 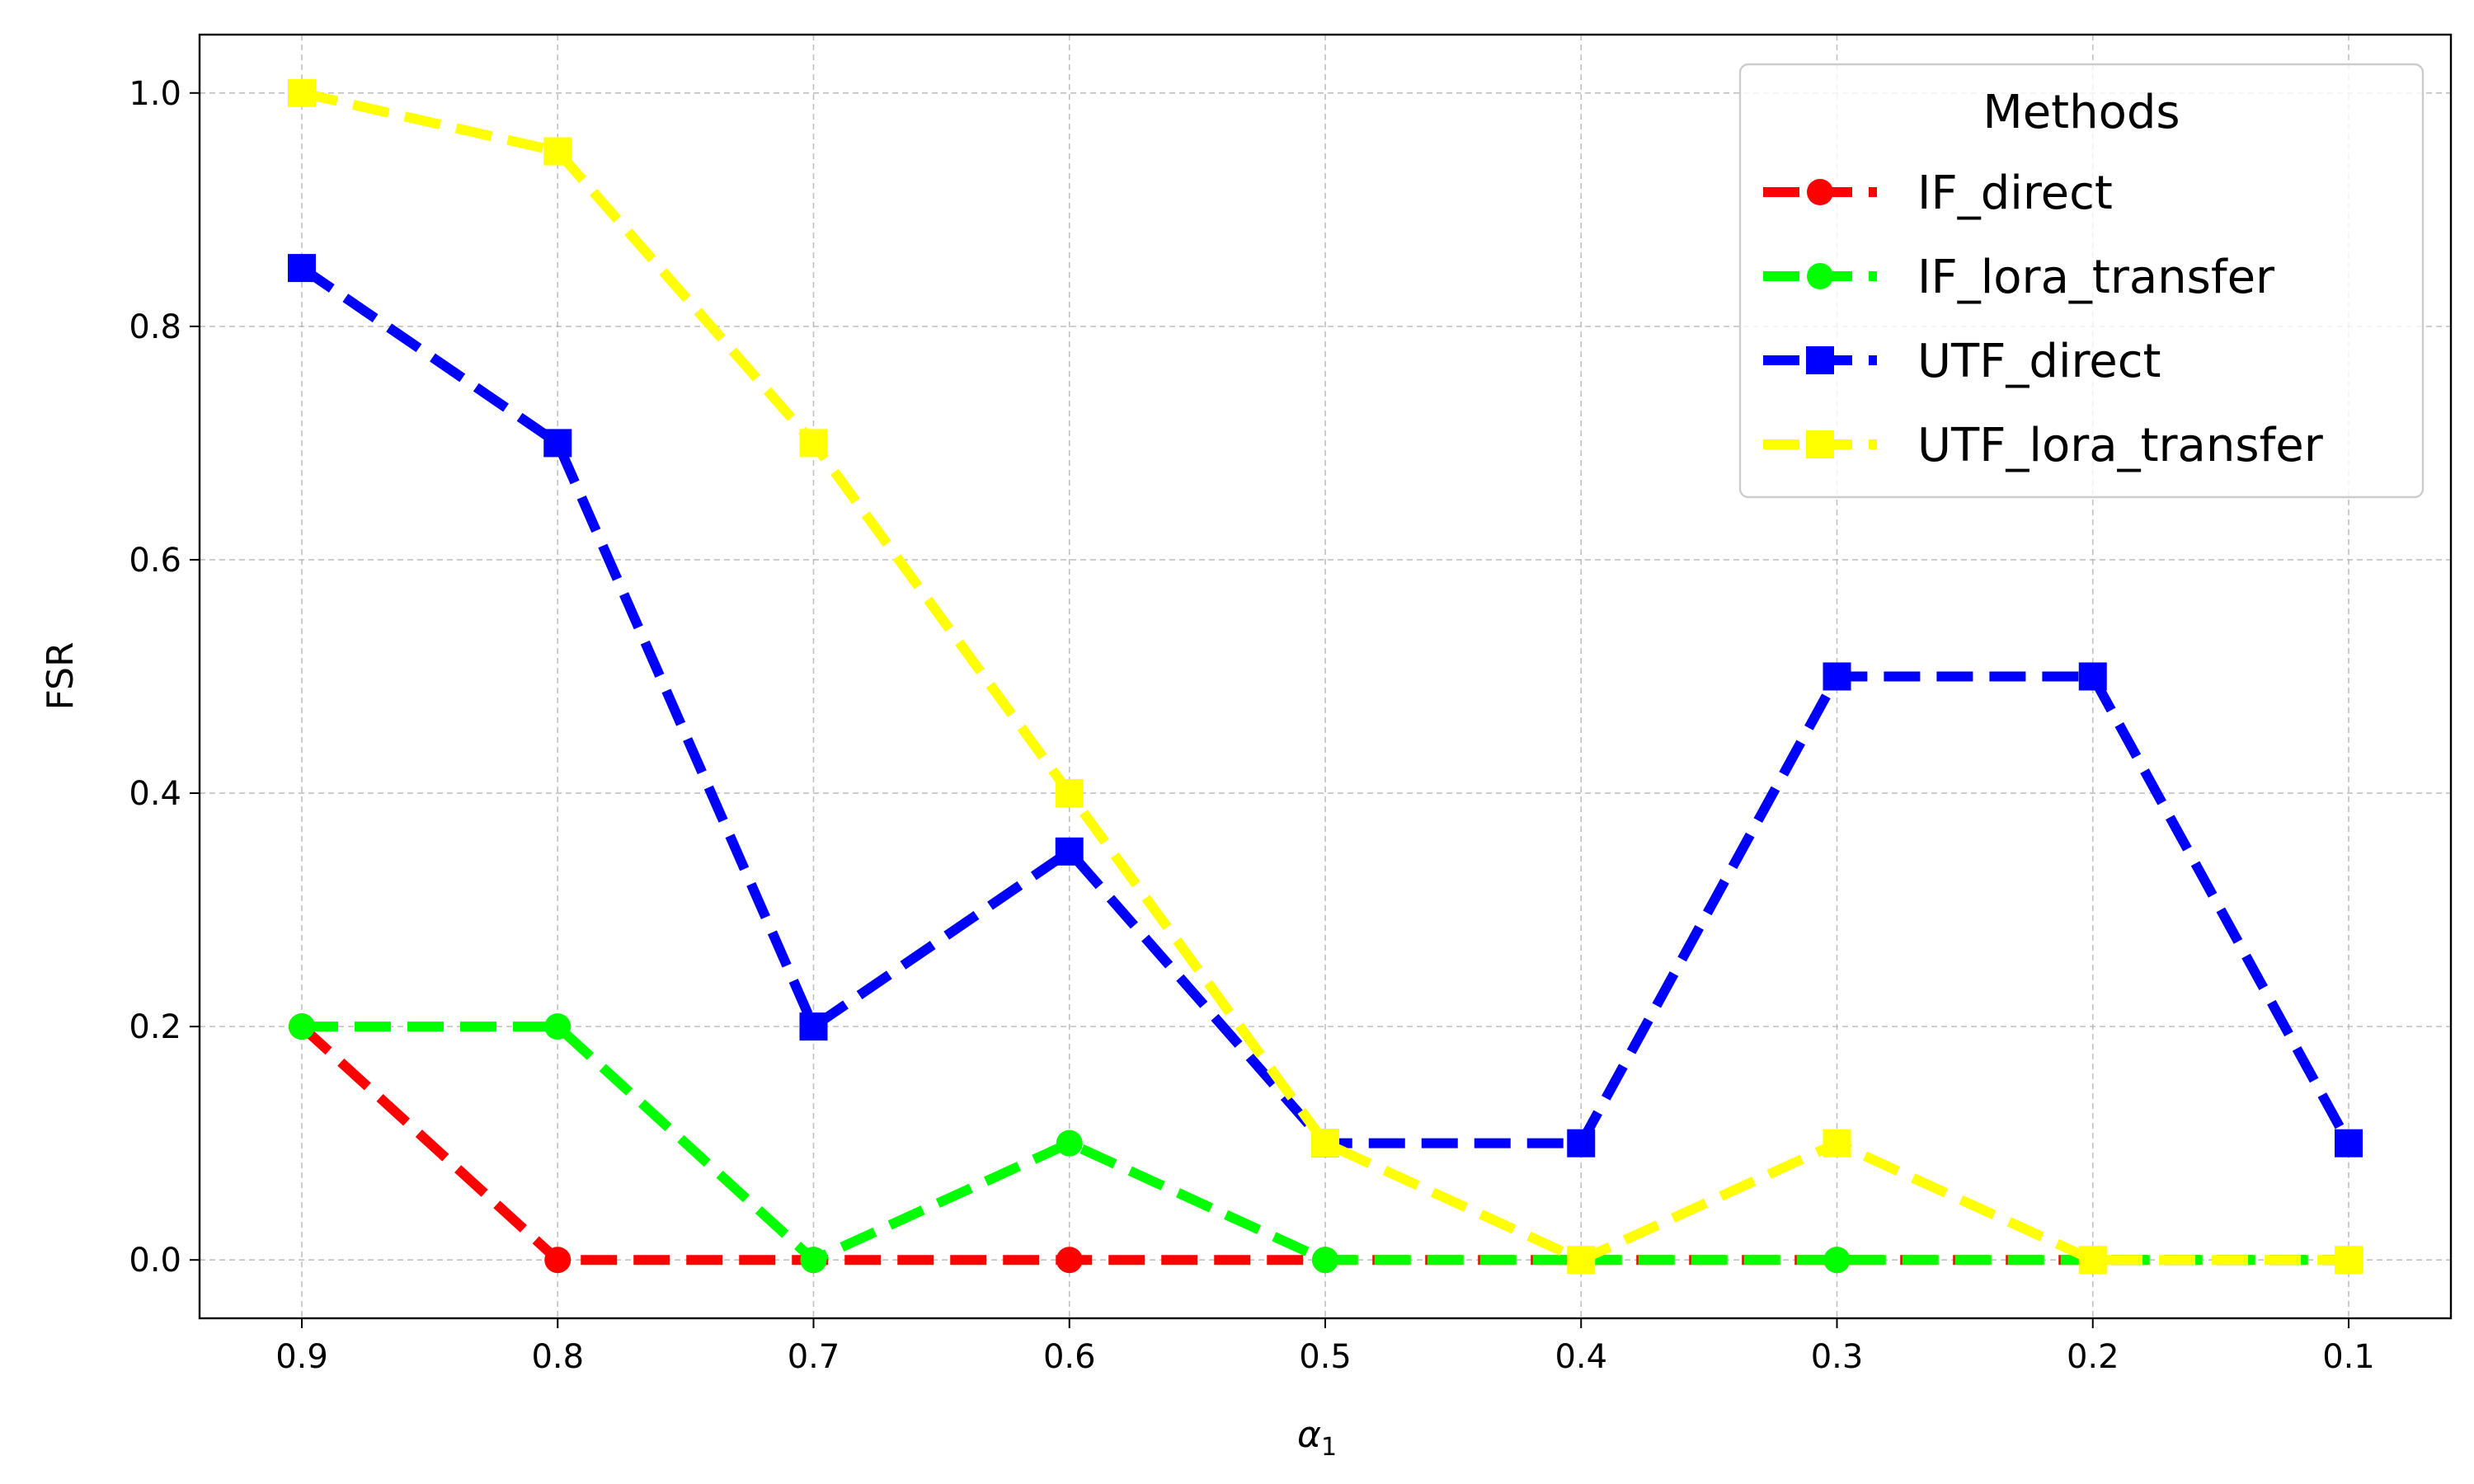 I want to click on x-tick-label: 0.7, so click(x=814, y=1357).